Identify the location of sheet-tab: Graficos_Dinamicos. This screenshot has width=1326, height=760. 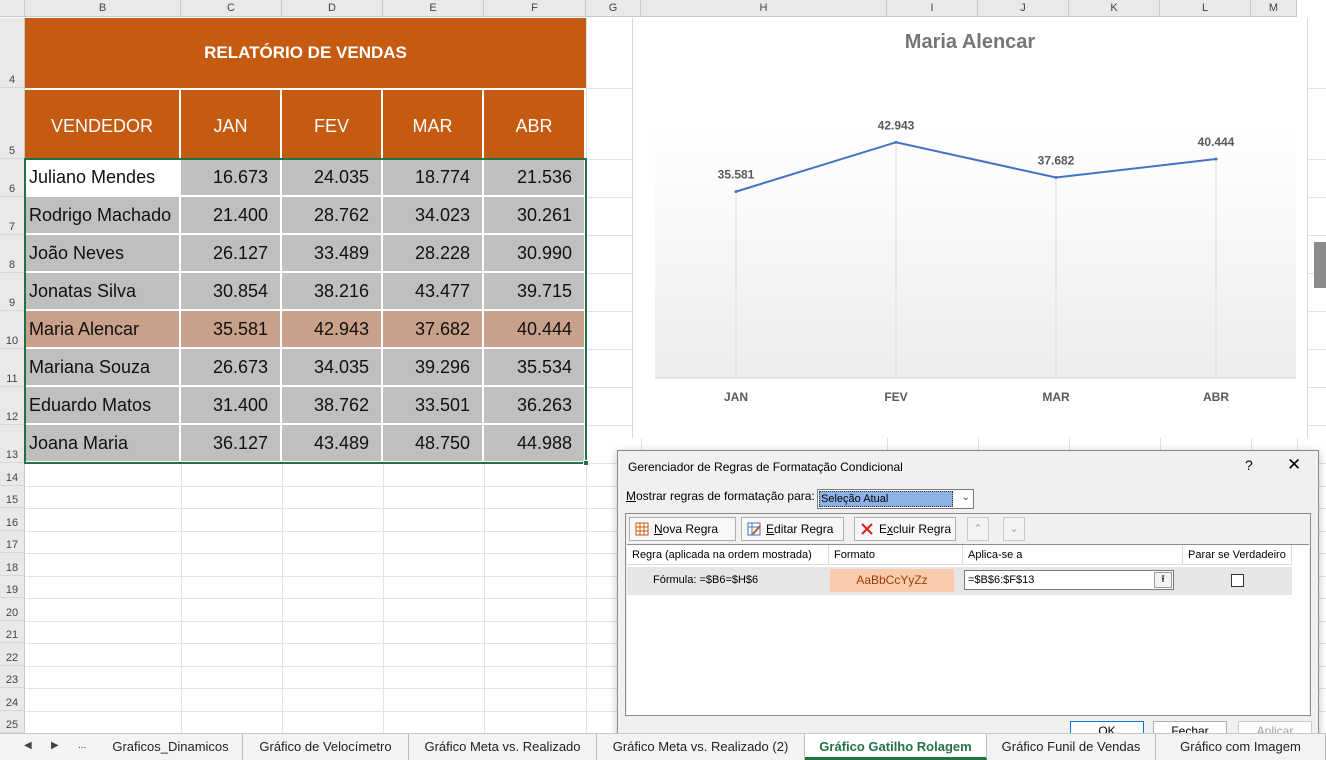
(171, 747).